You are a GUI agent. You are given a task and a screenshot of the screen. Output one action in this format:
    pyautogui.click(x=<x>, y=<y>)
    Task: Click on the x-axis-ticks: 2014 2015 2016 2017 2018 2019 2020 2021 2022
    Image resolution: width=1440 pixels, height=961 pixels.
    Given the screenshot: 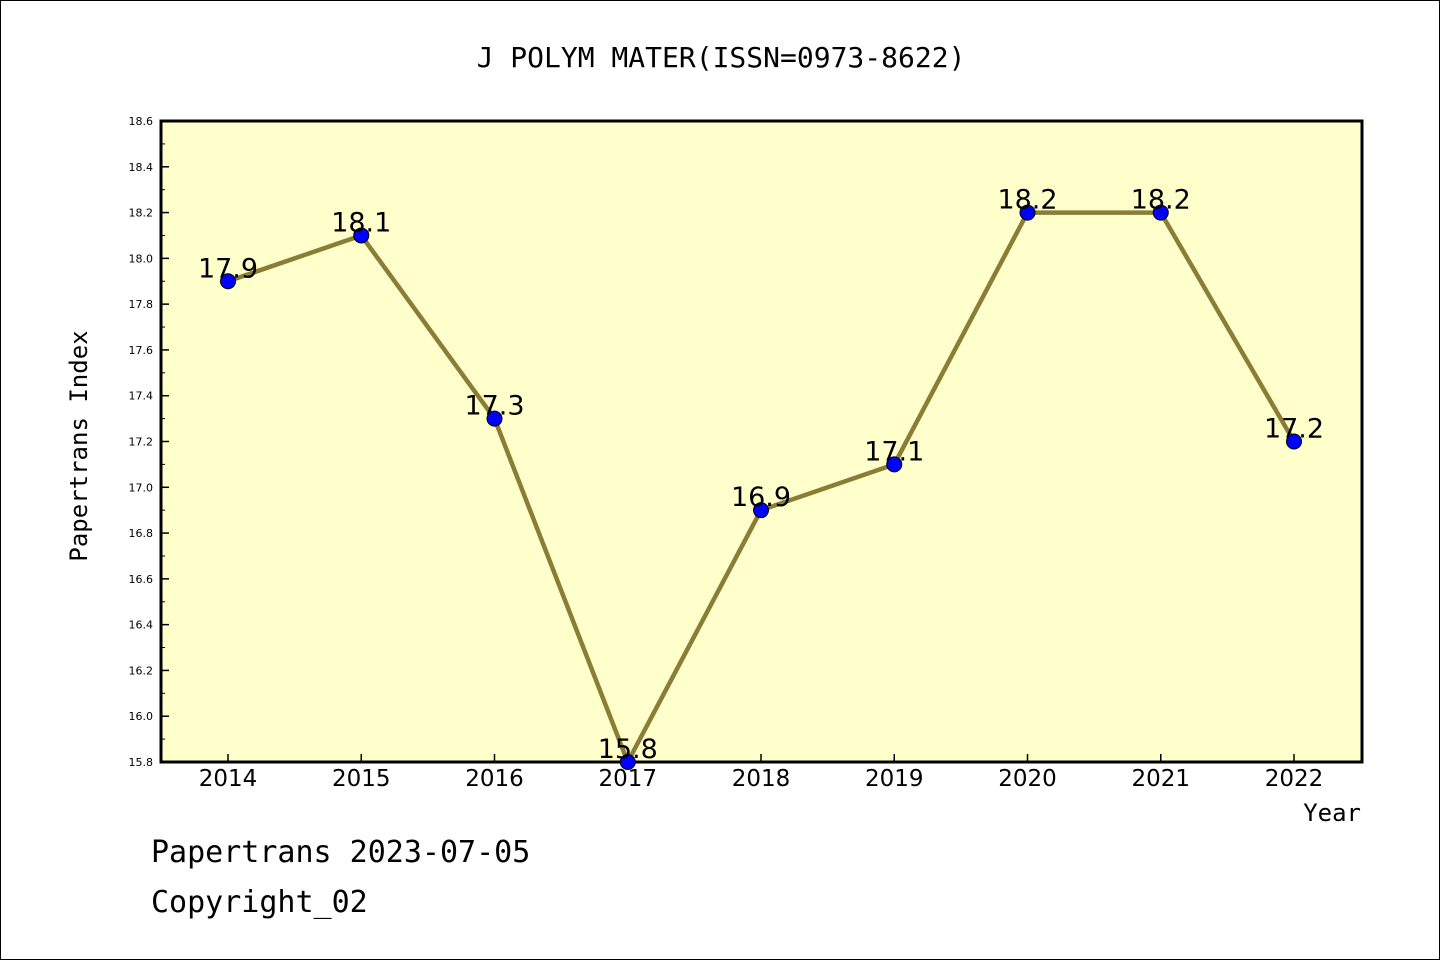 What is the action you would take?
    pyautogui.click(x=761, y=773)
    